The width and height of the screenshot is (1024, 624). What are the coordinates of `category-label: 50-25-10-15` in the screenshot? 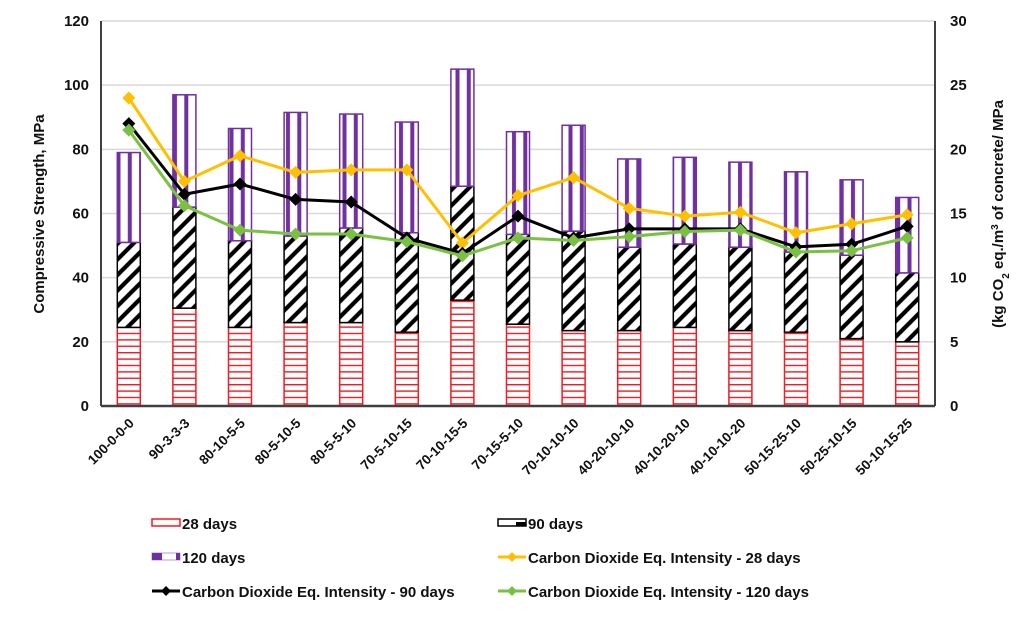 It's located at (828, 446).